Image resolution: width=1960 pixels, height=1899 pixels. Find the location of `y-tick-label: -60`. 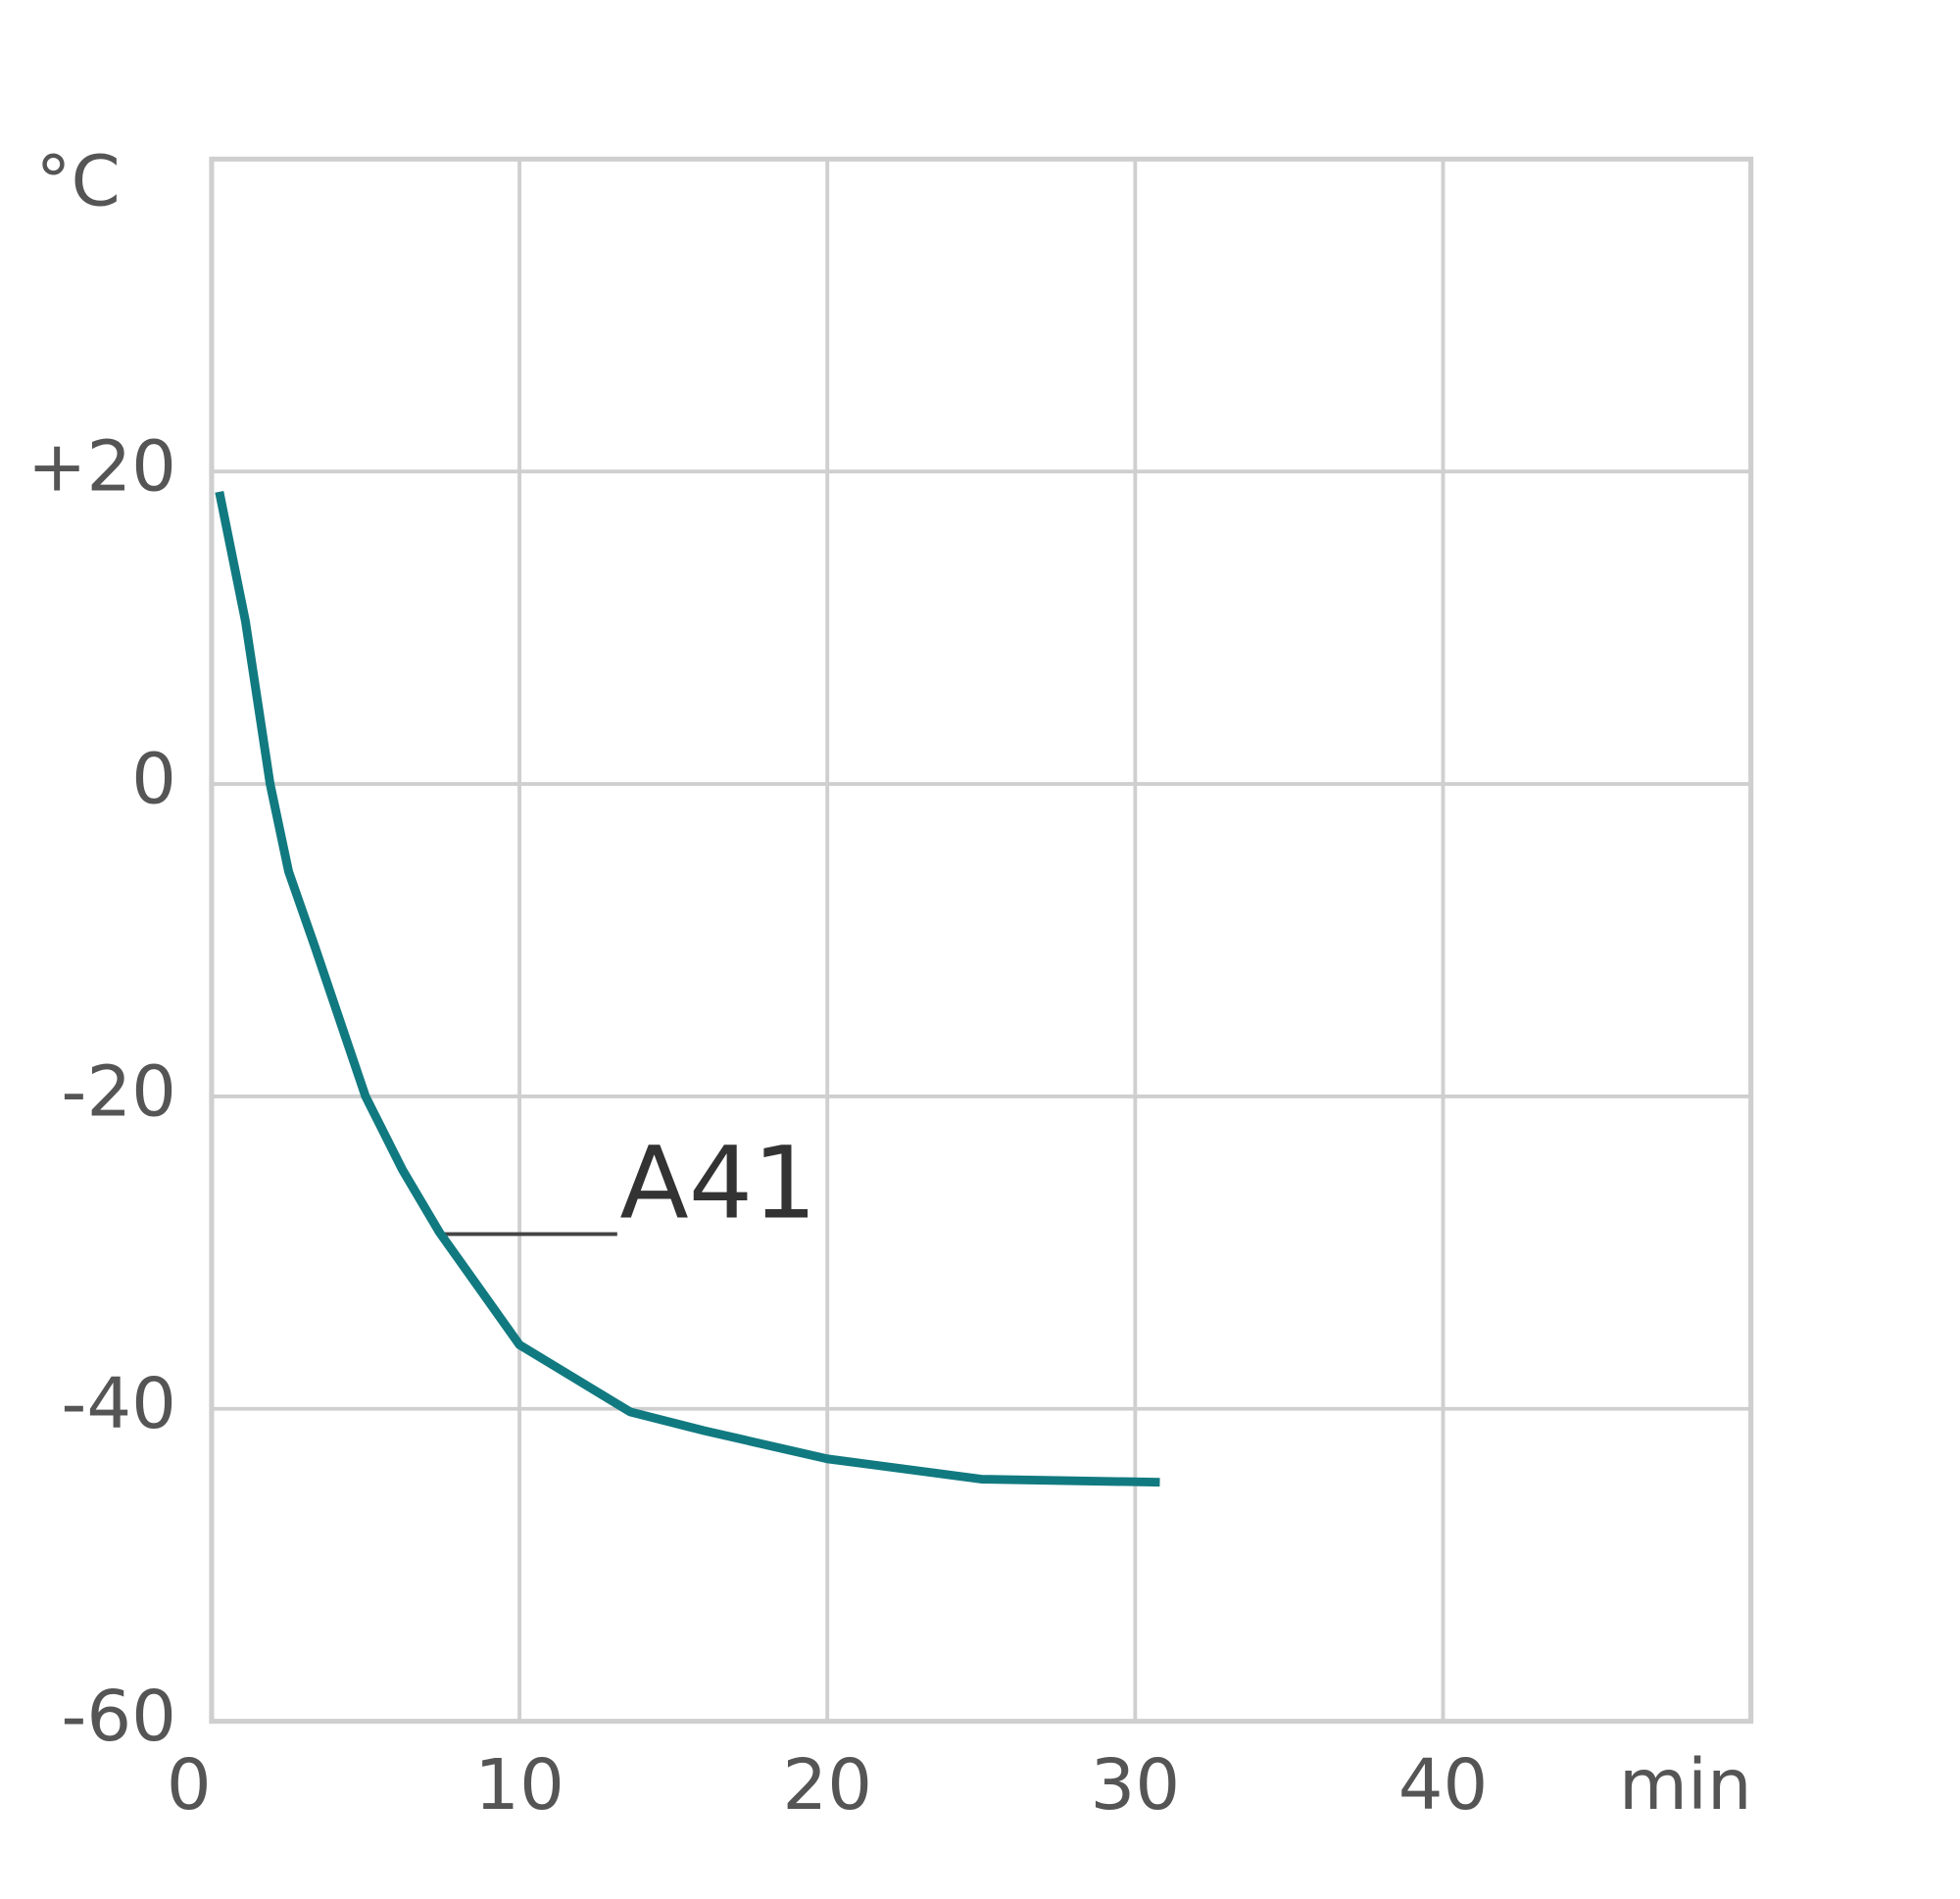

y-tick-label: -60 is located at coordinates (118, 1716).